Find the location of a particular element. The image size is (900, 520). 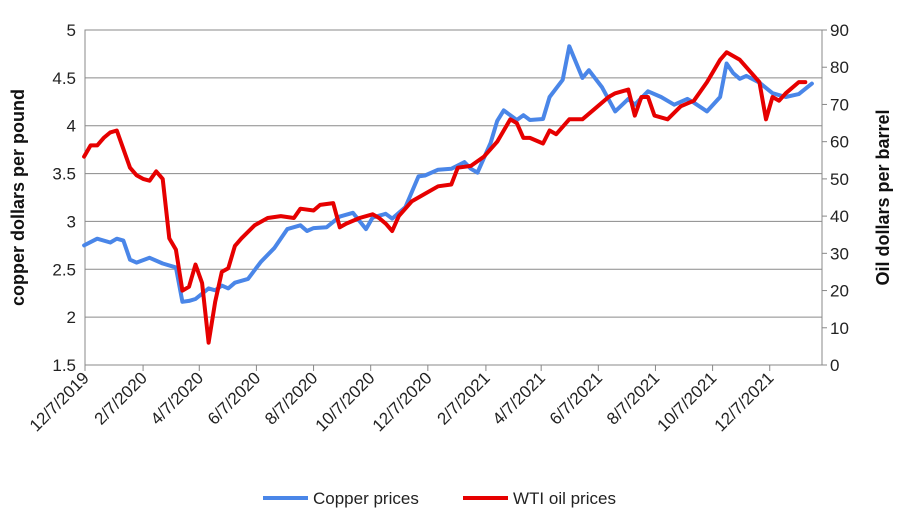

legend-label: WTI oil prices is located at coordinates (564, 498).